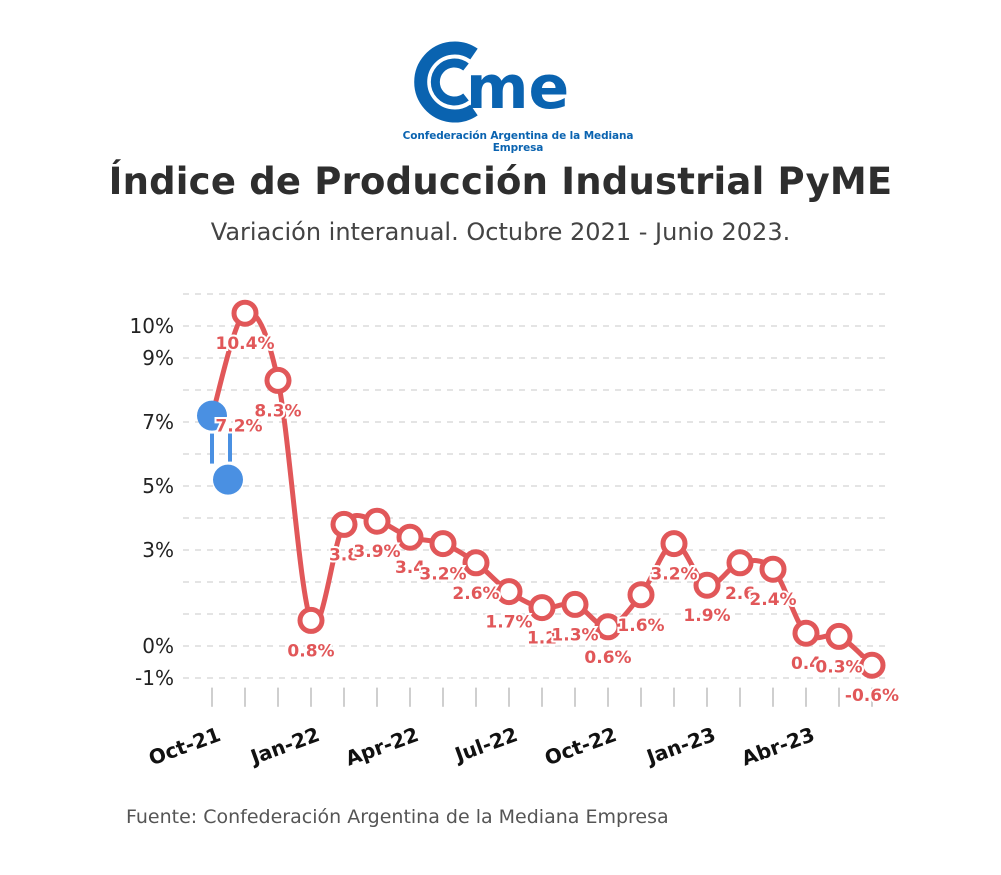  I want to click on x-tick-label: Jan-22, so click(284, 746).